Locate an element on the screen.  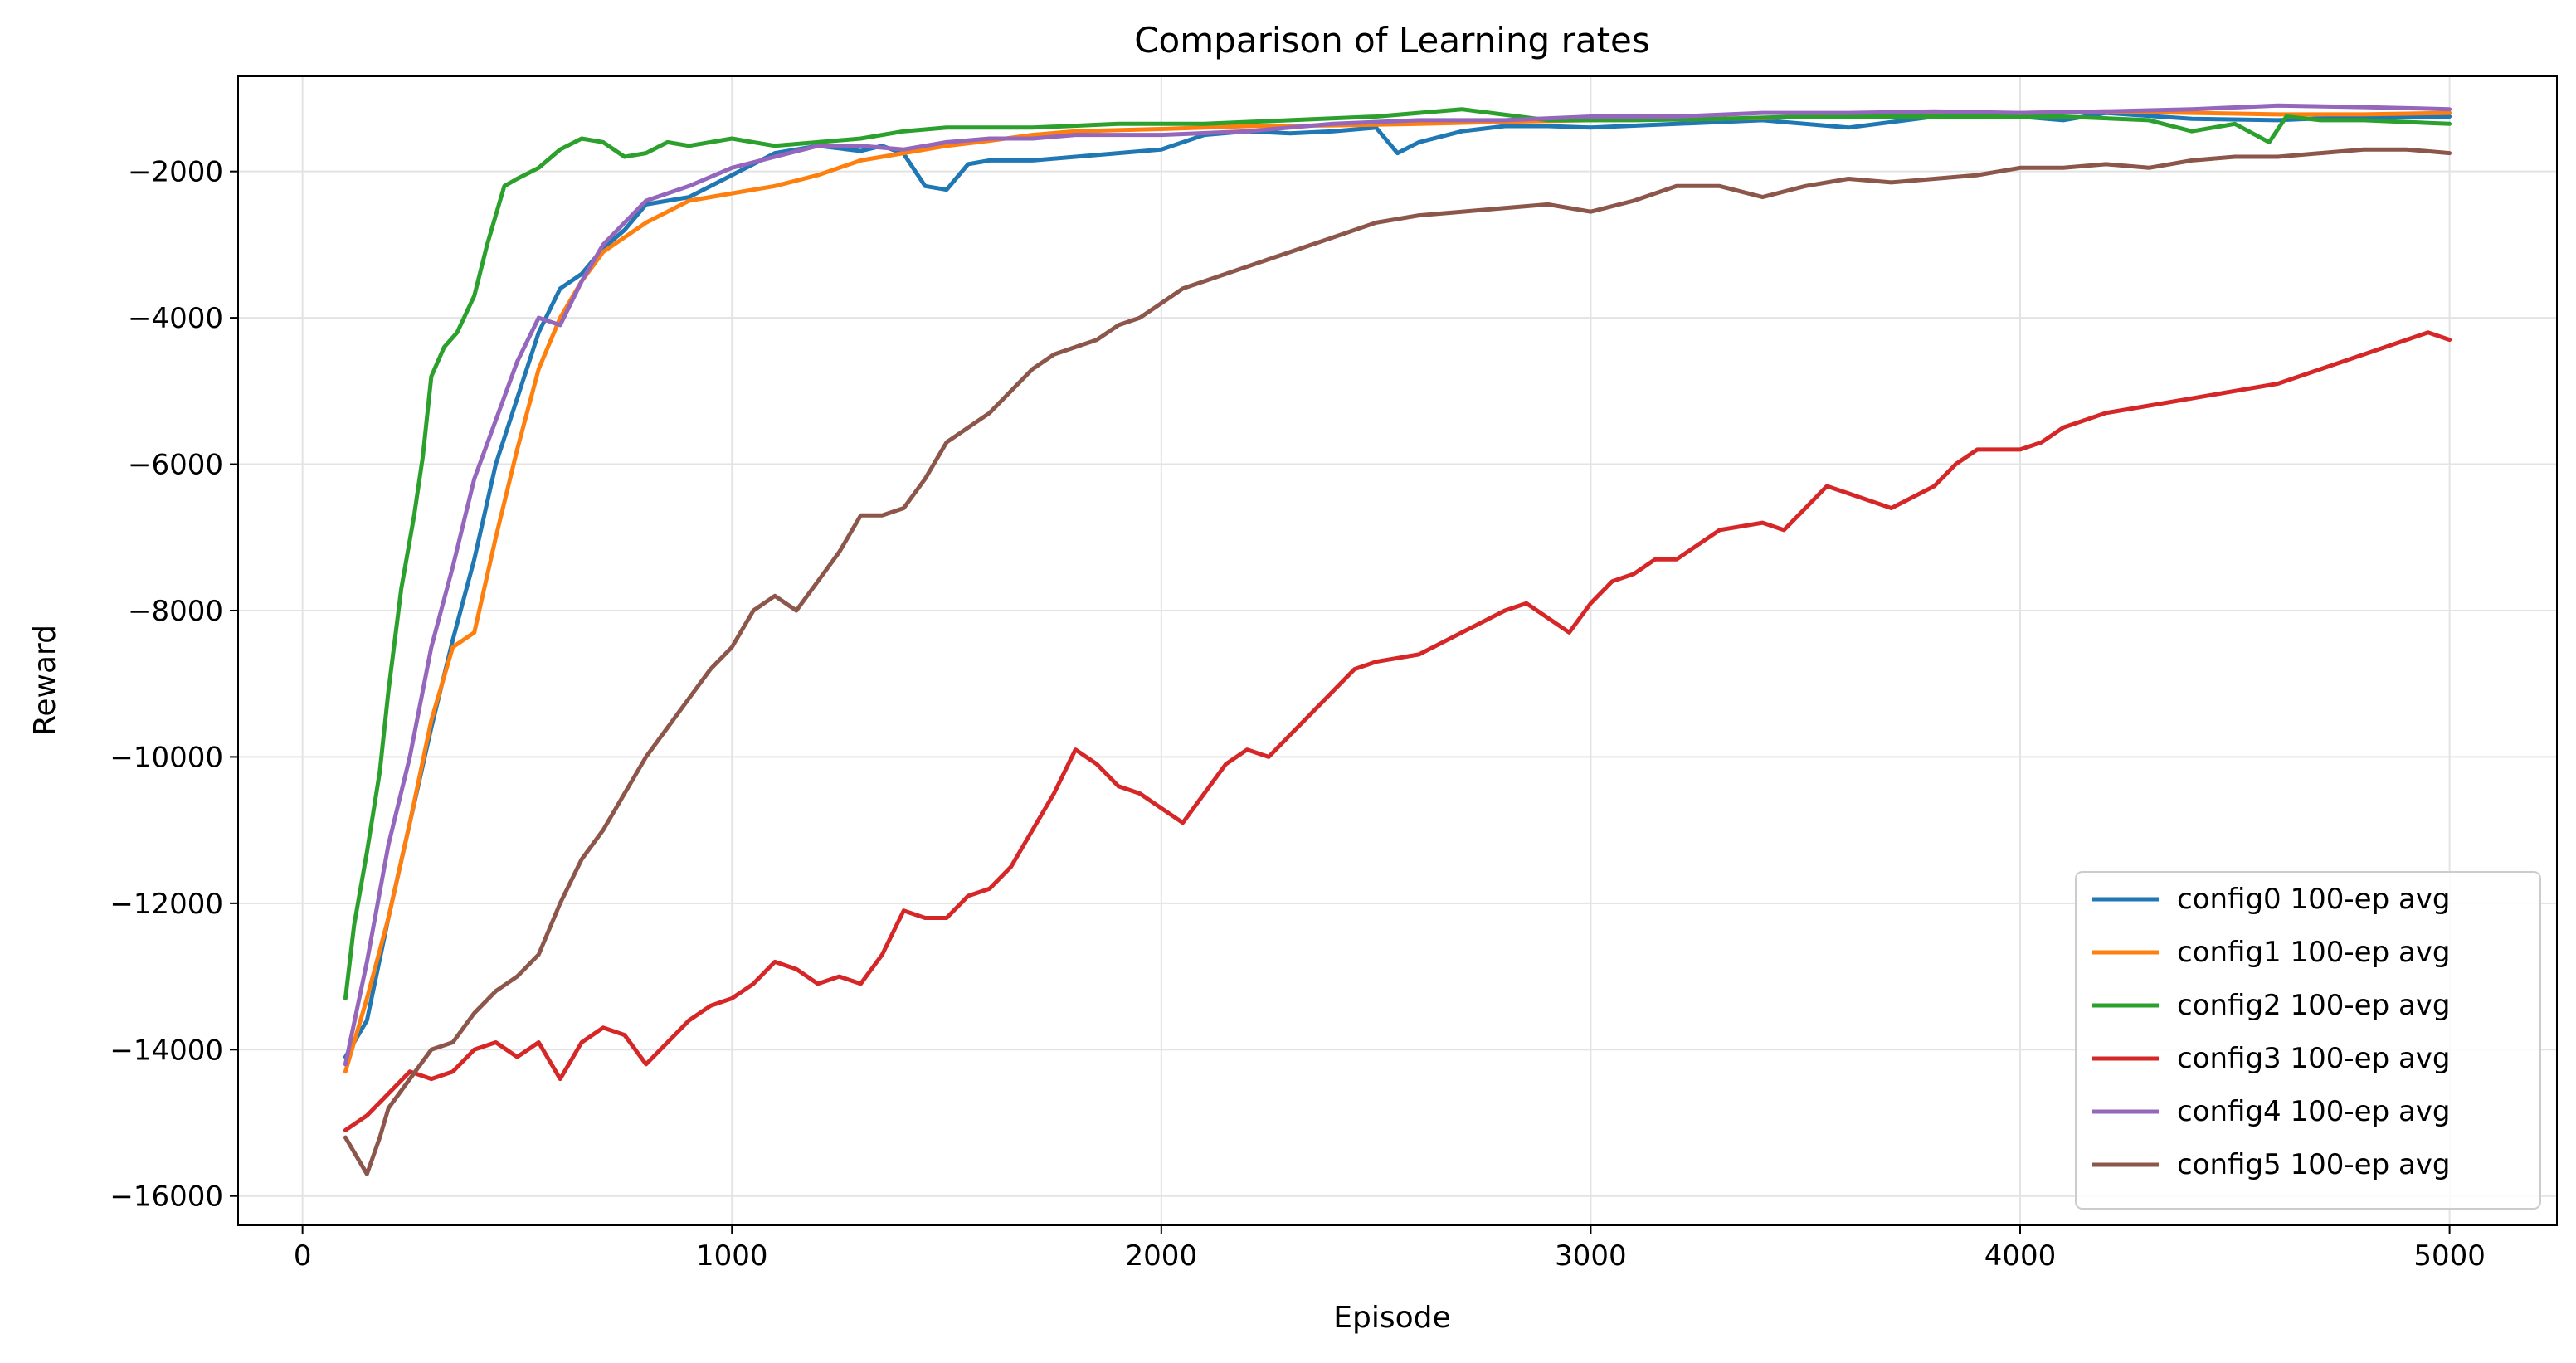
x-tick-label: 2000 is located at coordinates (1162, 1256).